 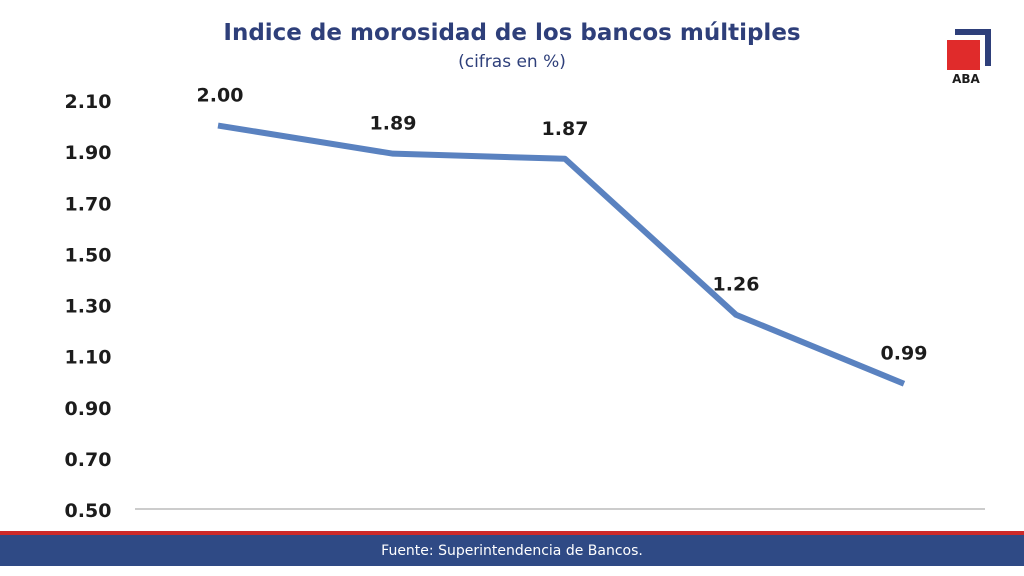 What do you see at coordinates (512, 533) in the screenshot?
I see `footer-accent-bar` at bounding box center [512, 533].